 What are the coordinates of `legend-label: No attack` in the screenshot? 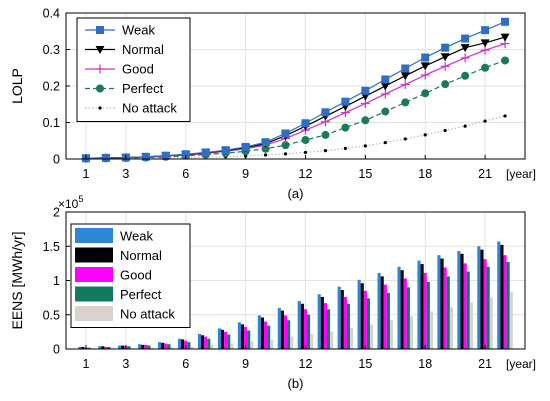 It's located at (147, 314).